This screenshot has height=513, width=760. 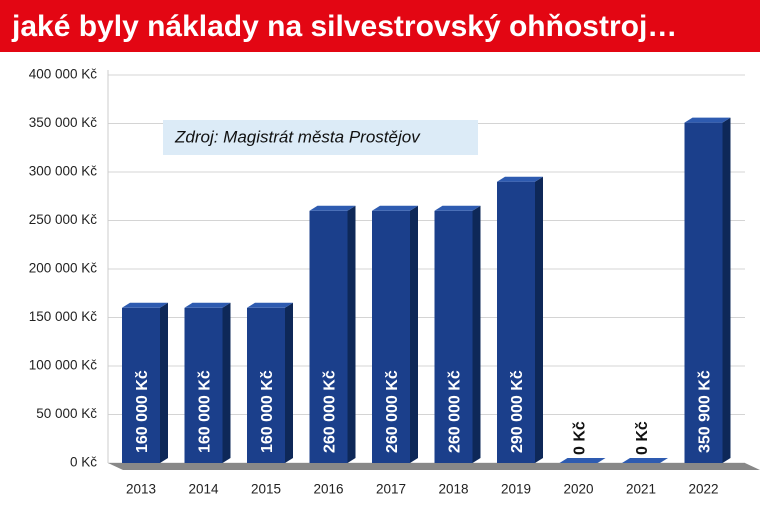 I want to click on y-tick-label: 0 Kč, so click(x=83, y=462).